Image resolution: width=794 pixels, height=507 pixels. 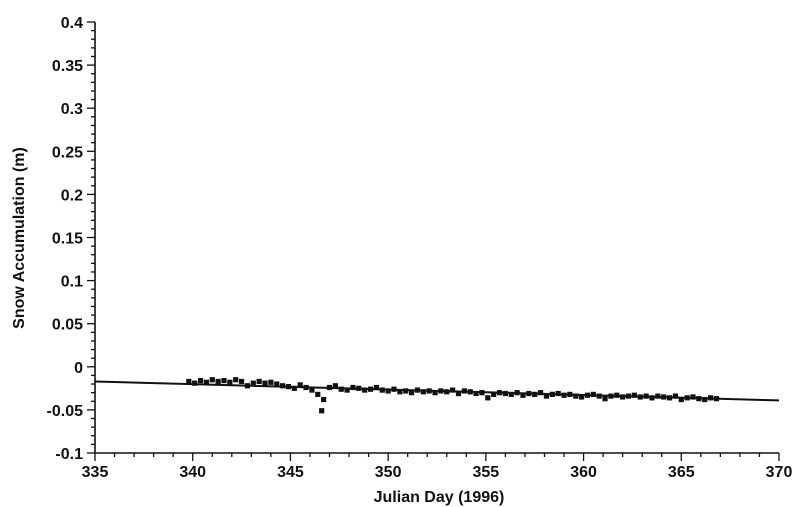 What do you see at coordinates (67, 66) in the screenshot?
I see `y-tick-label: 0.35` at bounding box center [67, 66].